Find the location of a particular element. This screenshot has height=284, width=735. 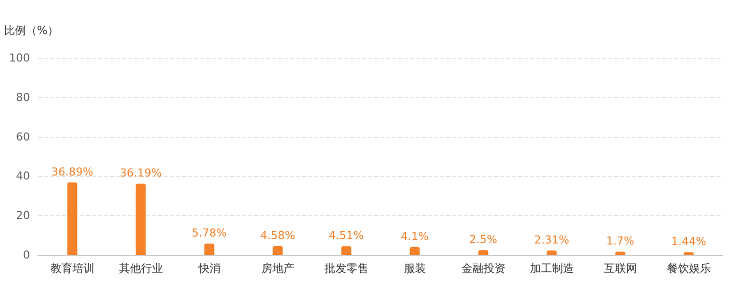

data-label: 36.89% is located at coordinates (72, 171).